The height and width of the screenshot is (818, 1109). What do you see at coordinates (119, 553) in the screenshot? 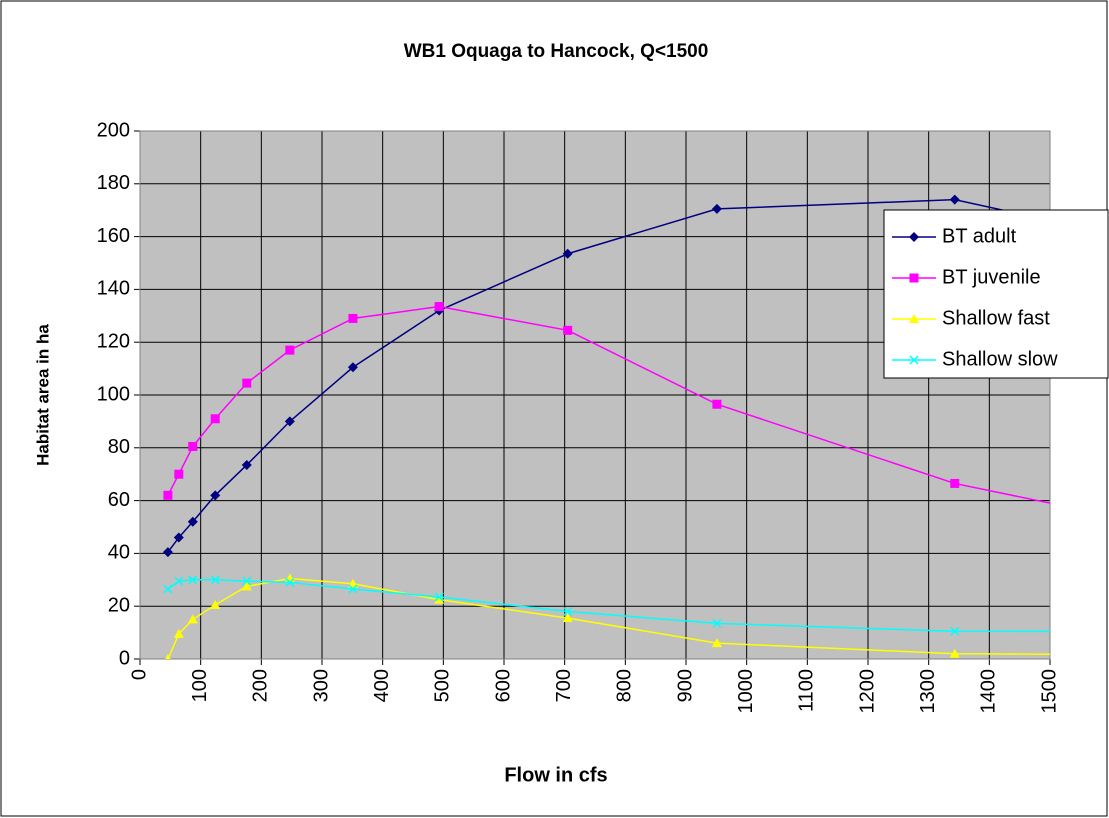
I see `y-tick-label: 40` at bounding box center [119, 553].